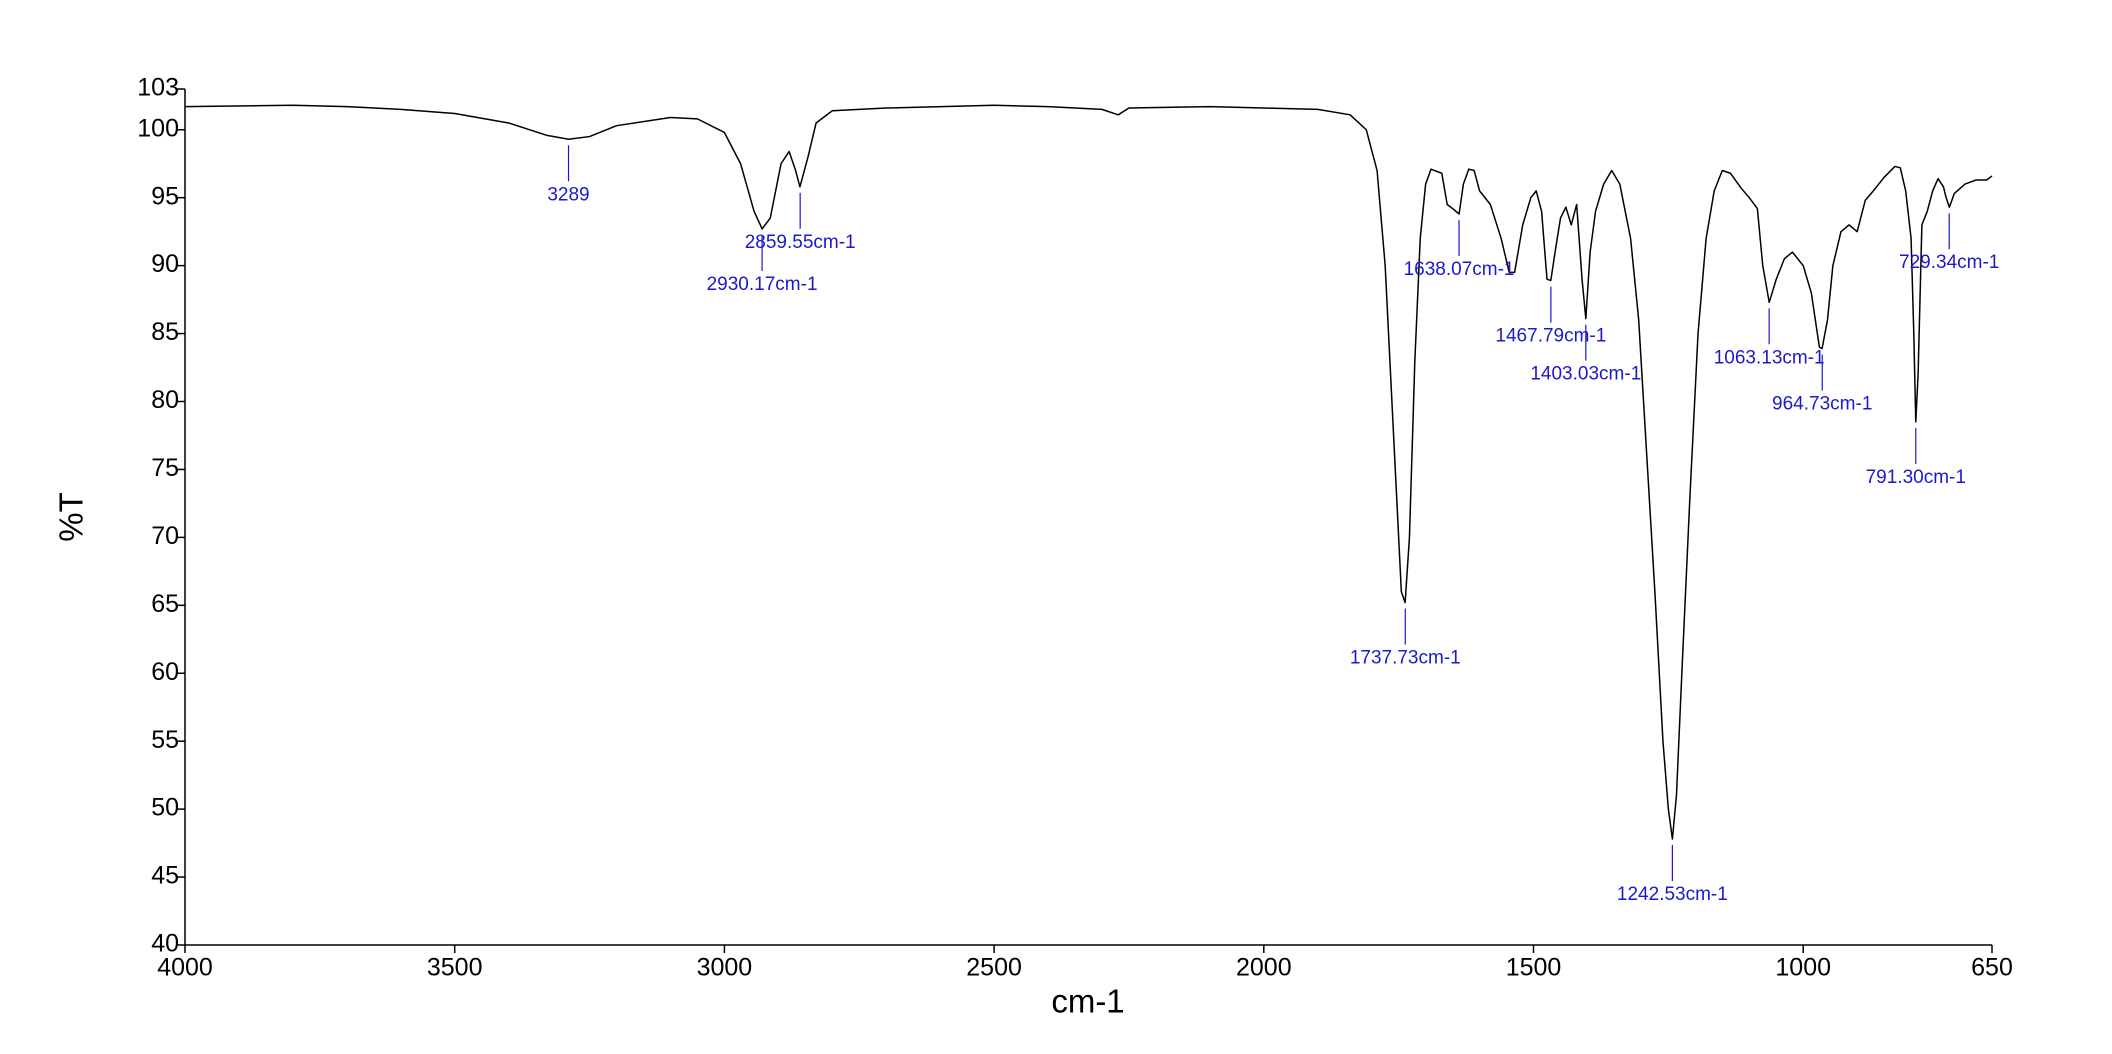 The width and height of the screenshot is (2112, 1054). I want to click on y-tick-label: 85, so click(165, 332).